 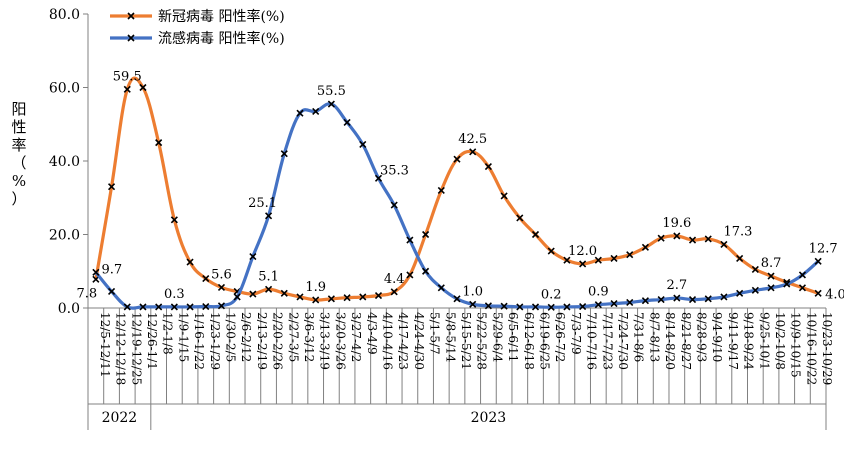 I want to click on x-tick-label: 3/13-3/19, so click(x=325, y=341).